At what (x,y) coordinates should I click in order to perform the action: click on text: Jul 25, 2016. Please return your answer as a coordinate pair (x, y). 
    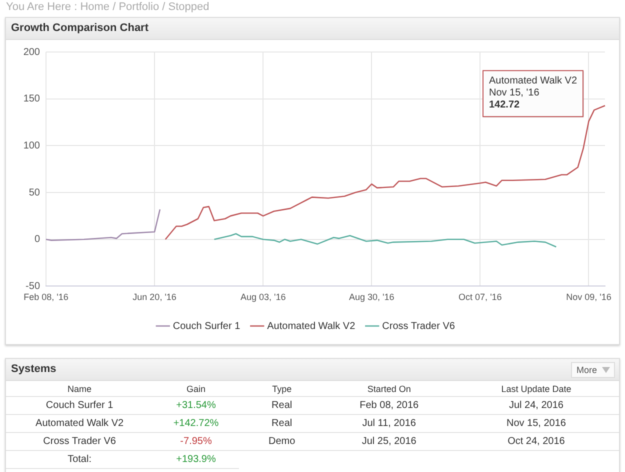
    Looking at the image, I should click on (389, 441).